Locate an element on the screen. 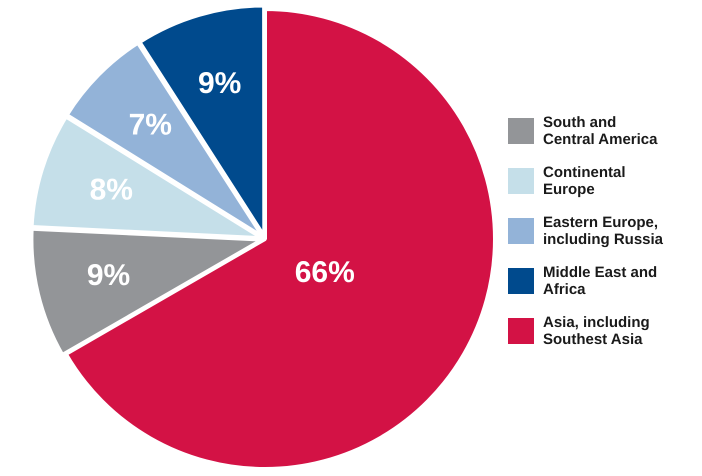 This screenshot has height=476, width=702. data-label: 7% is located at coordinates (150, 125).